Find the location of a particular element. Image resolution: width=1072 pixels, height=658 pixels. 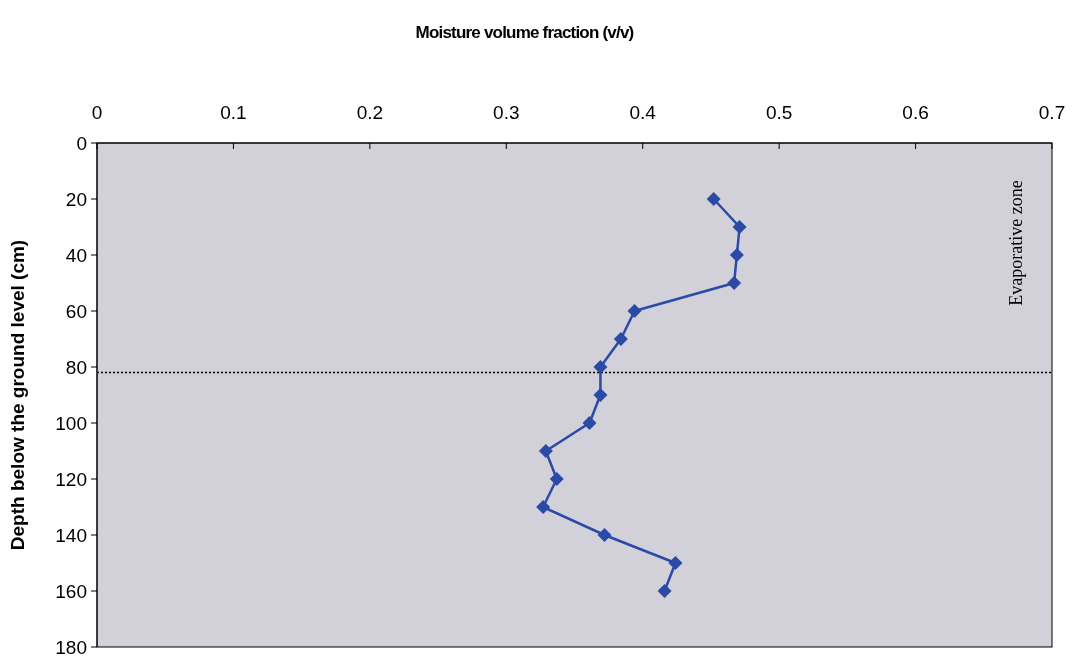

x-tick-label: 0.4 is located at coordinates (643, 112).